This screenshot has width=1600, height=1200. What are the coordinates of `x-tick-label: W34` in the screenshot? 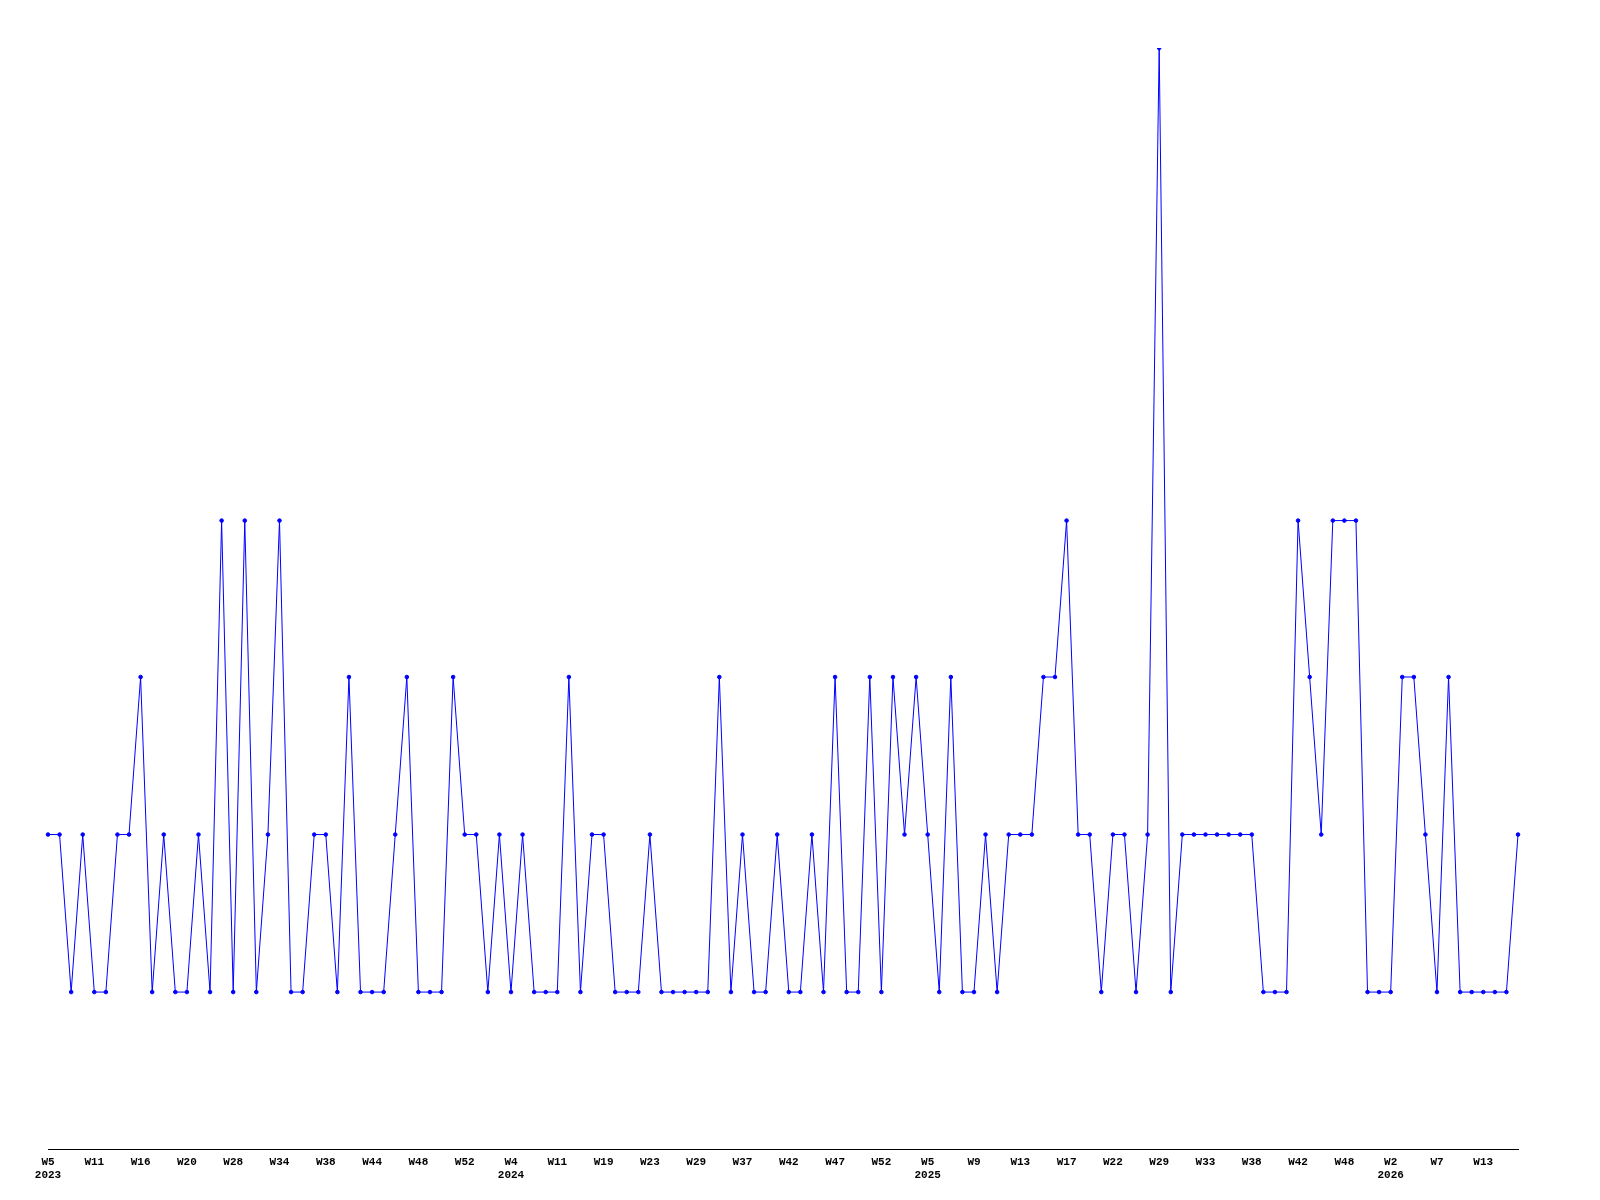 It's located at (279, 1161).